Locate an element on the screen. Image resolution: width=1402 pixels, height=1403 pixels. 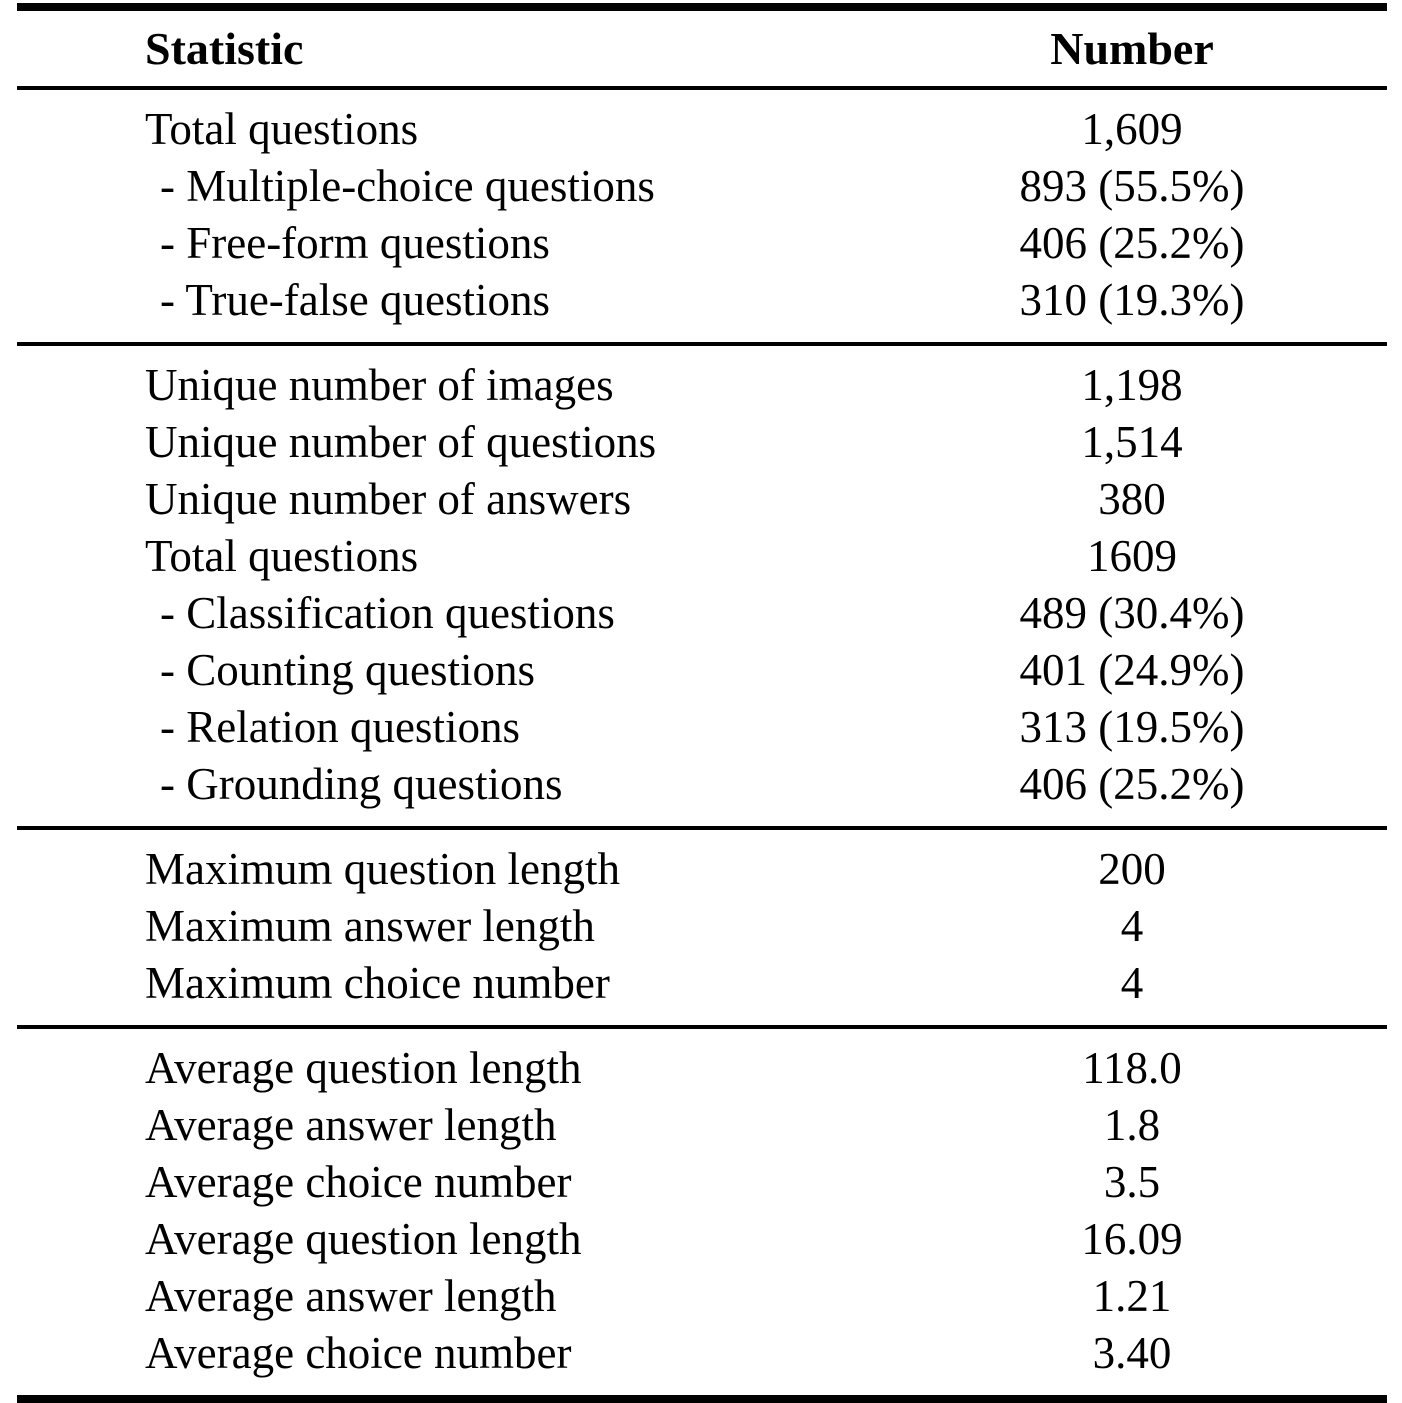
table-row: Total questions 1609 is located at coordinates (702, 556).